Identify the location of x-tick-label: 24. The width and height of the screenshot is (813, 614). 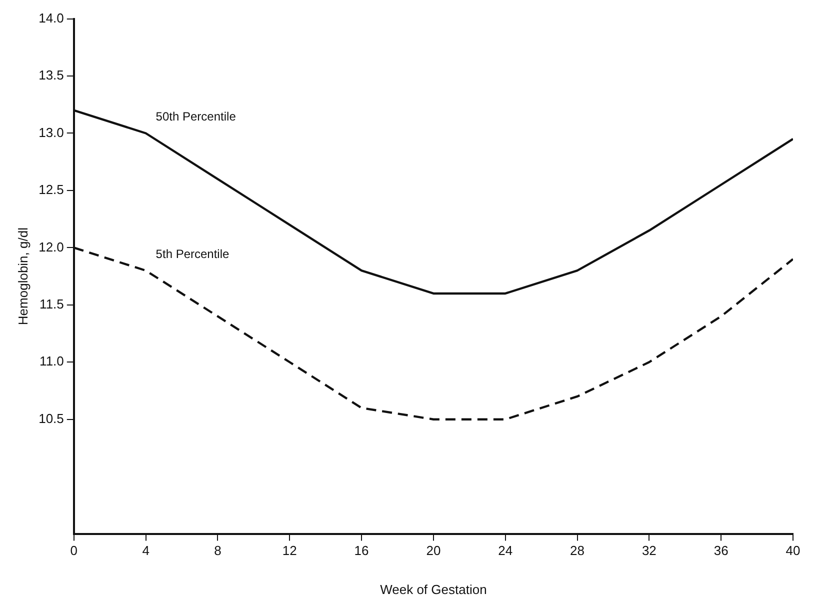
(505, 550).